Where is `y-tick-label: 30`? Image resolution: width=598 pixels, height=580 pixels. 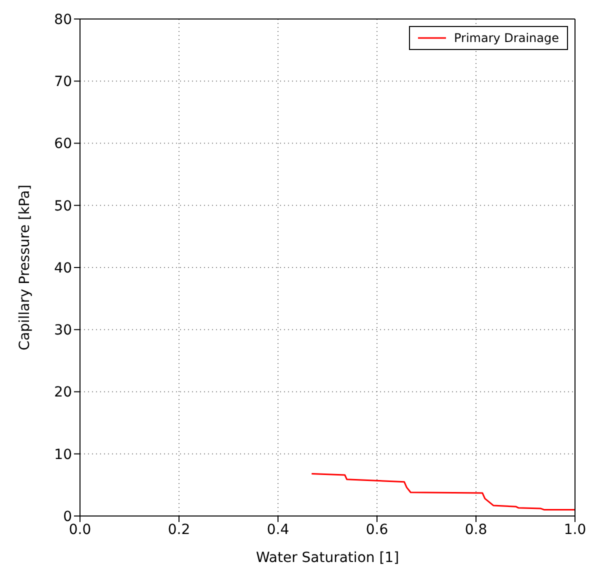
y-tick-label: 30 is located at coordinates (63, 330).